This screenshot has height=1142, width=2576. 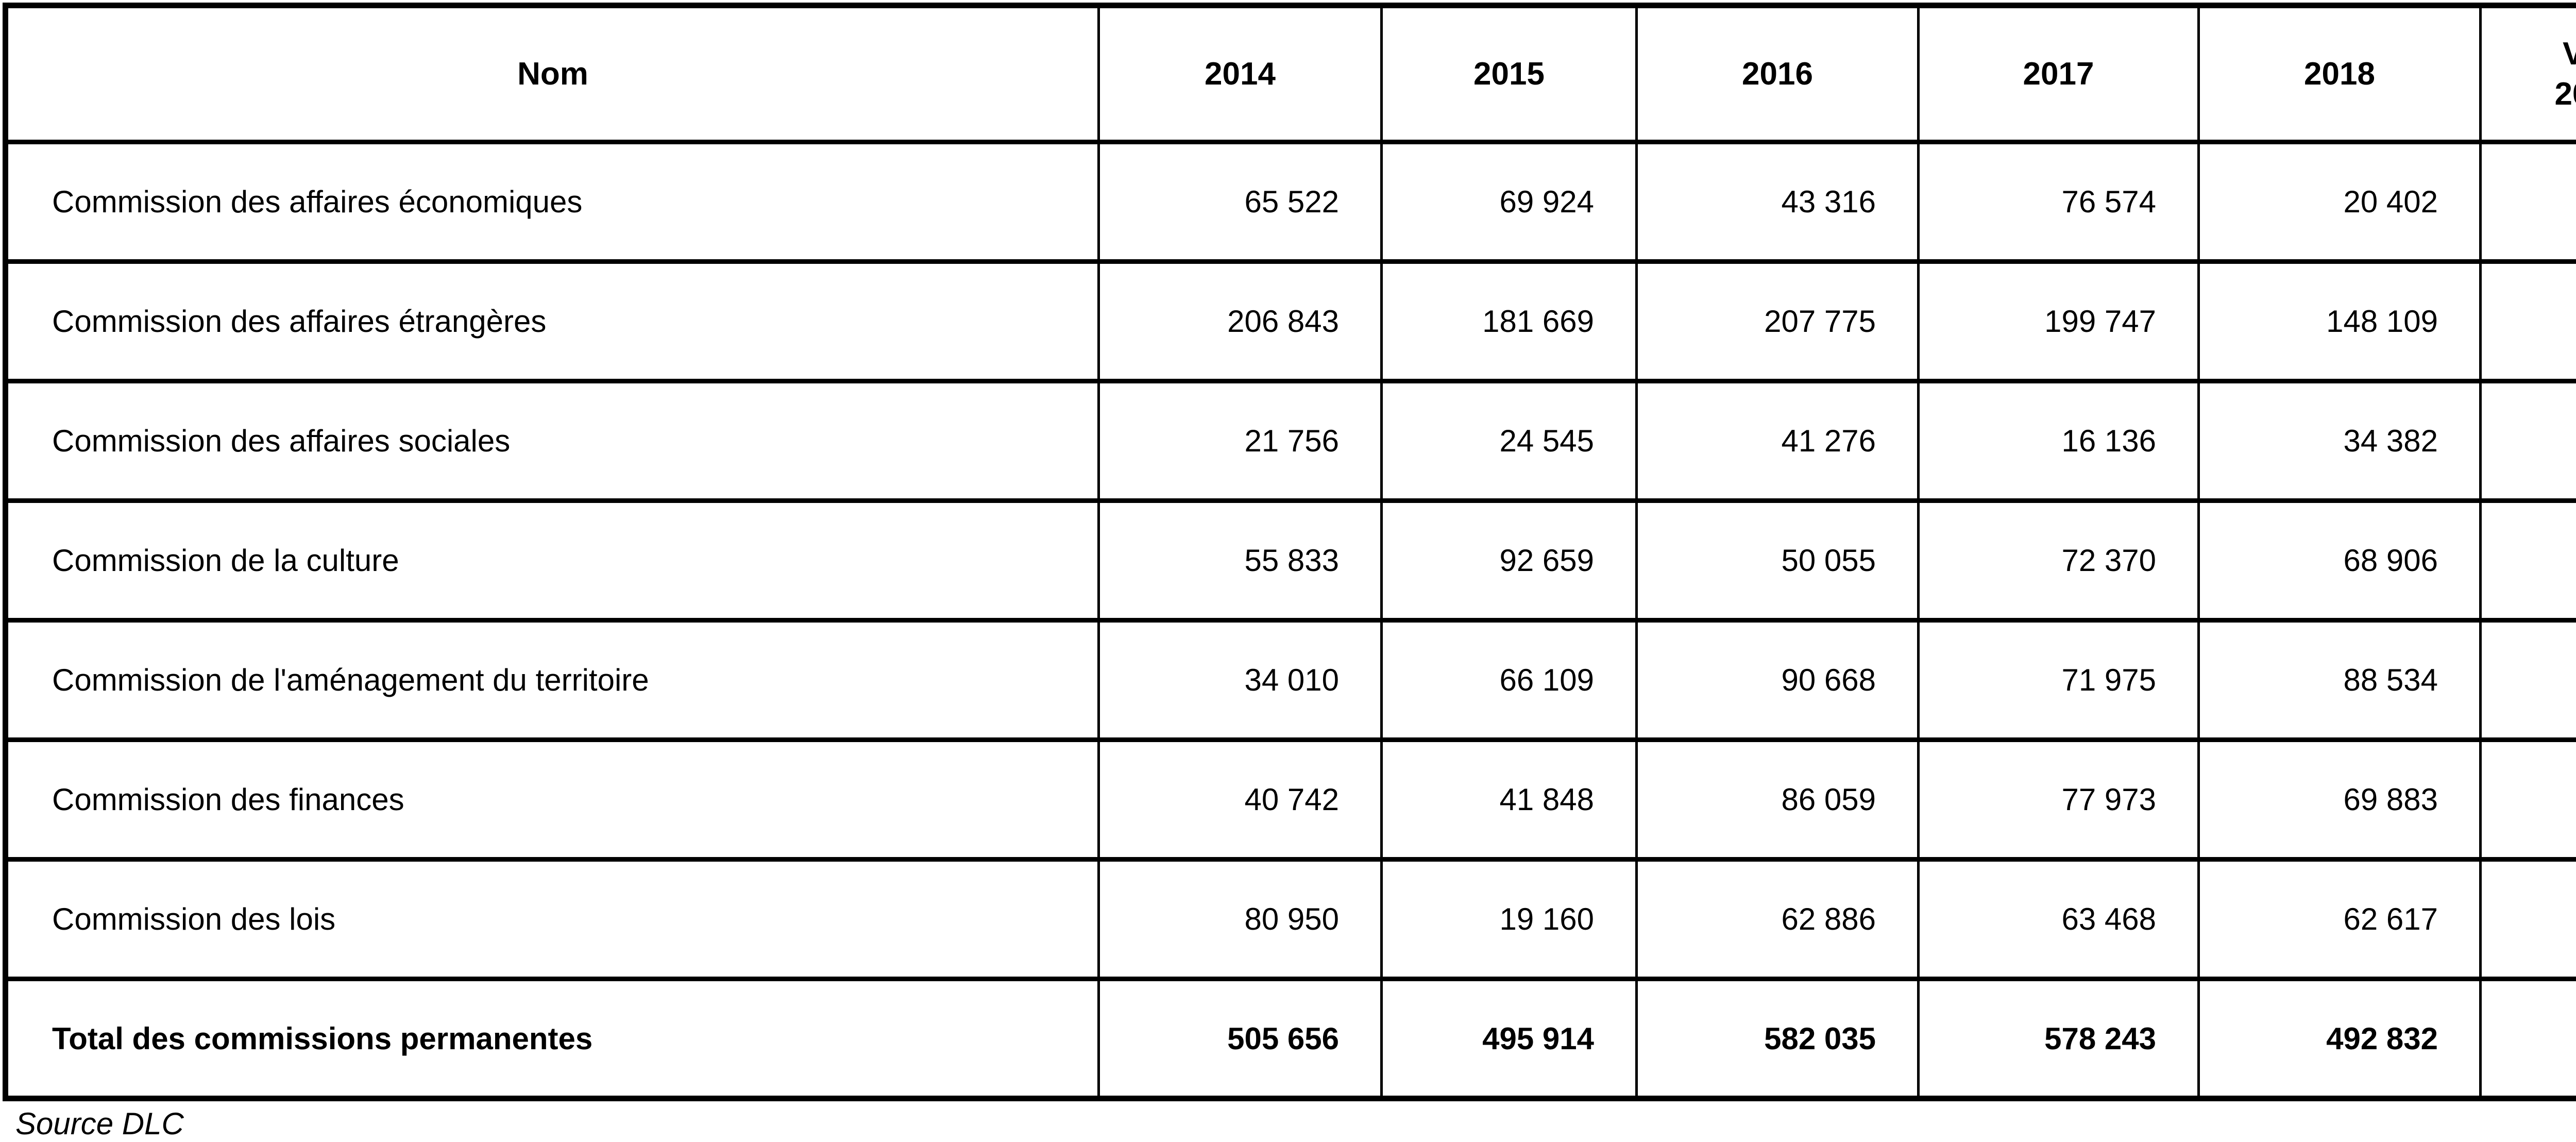 What do you see at coordinates (1777, 321) in the screenshot?
I see `cell-2016: 207 775` at bounding box center [1777, 321].